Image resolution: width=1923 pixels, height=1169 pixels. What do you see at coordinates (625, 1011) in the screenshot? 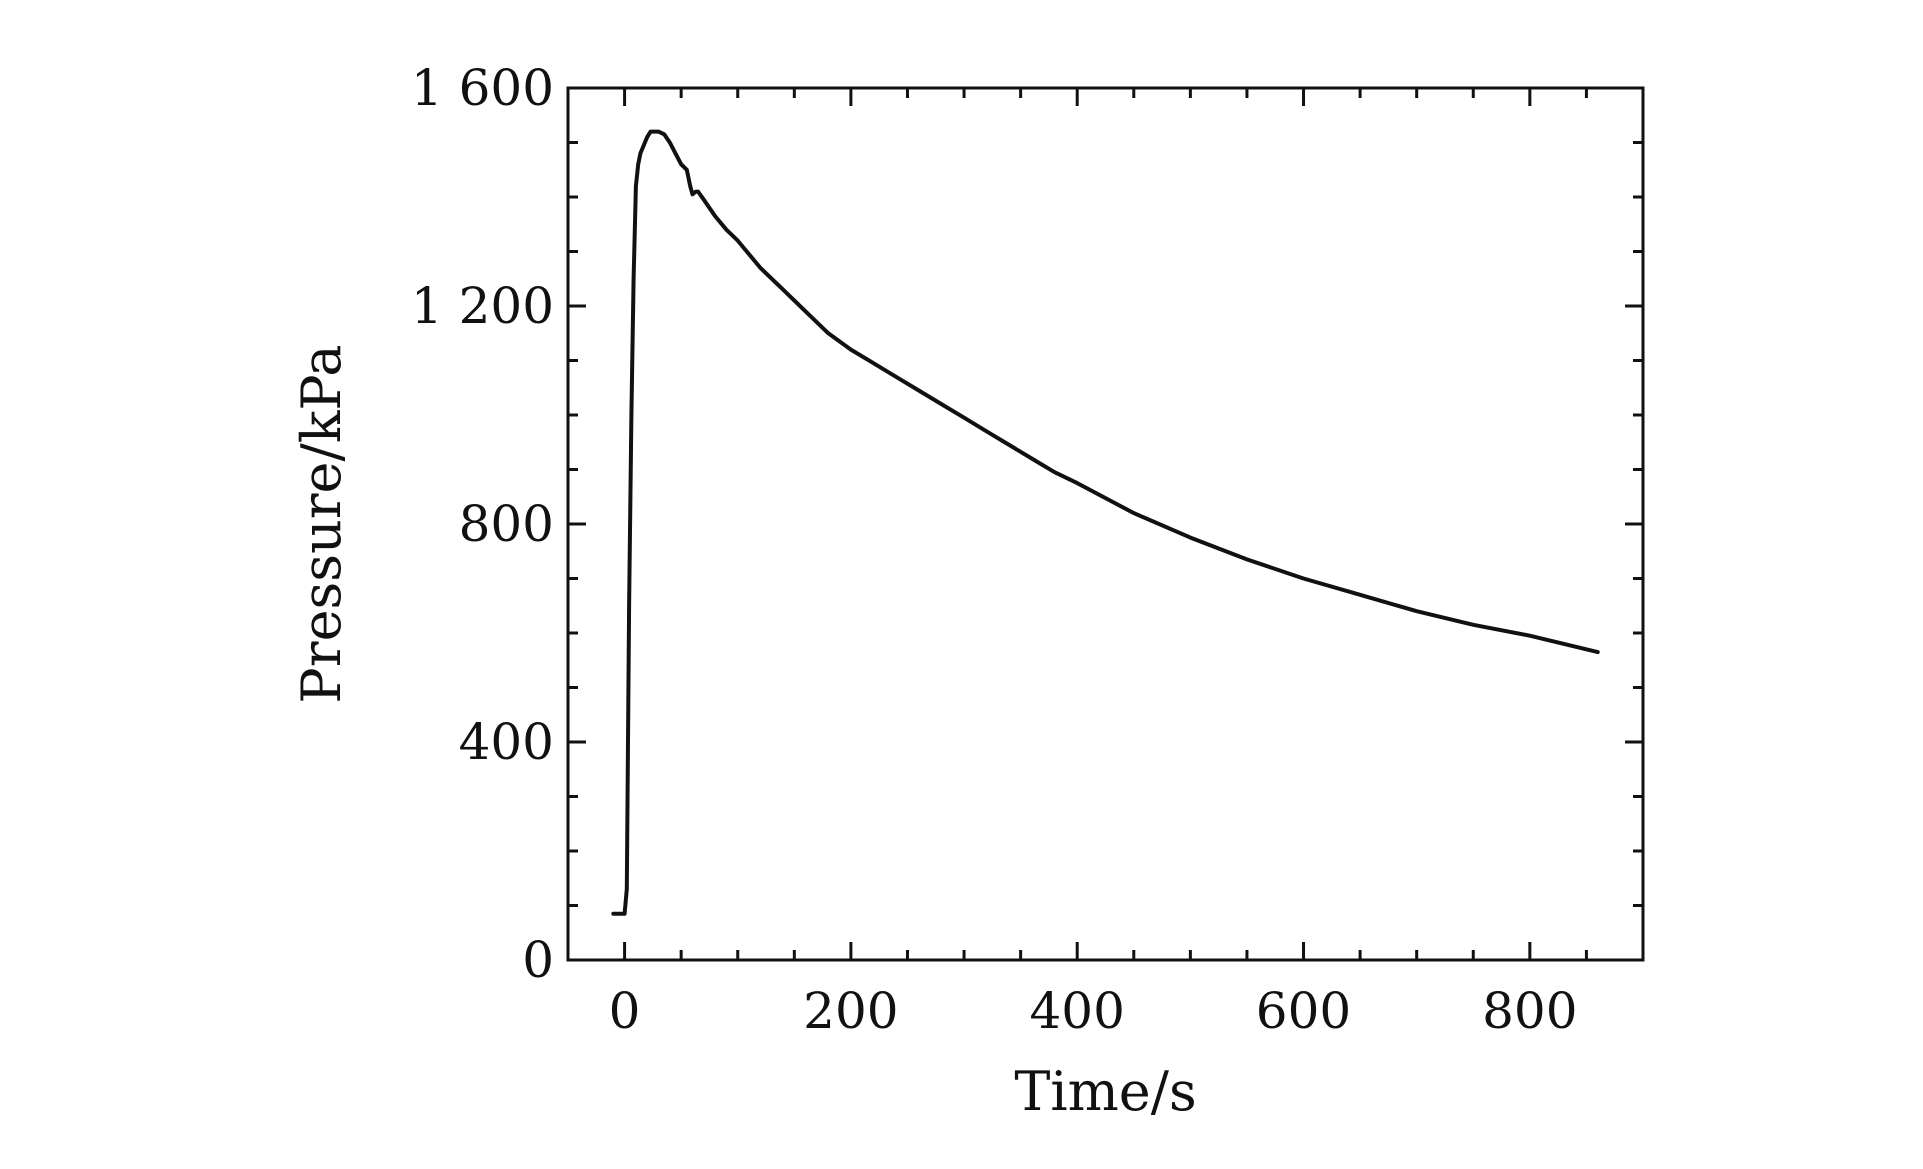
I see `x-tick-label: 0` at bounding box center [625, 1011].